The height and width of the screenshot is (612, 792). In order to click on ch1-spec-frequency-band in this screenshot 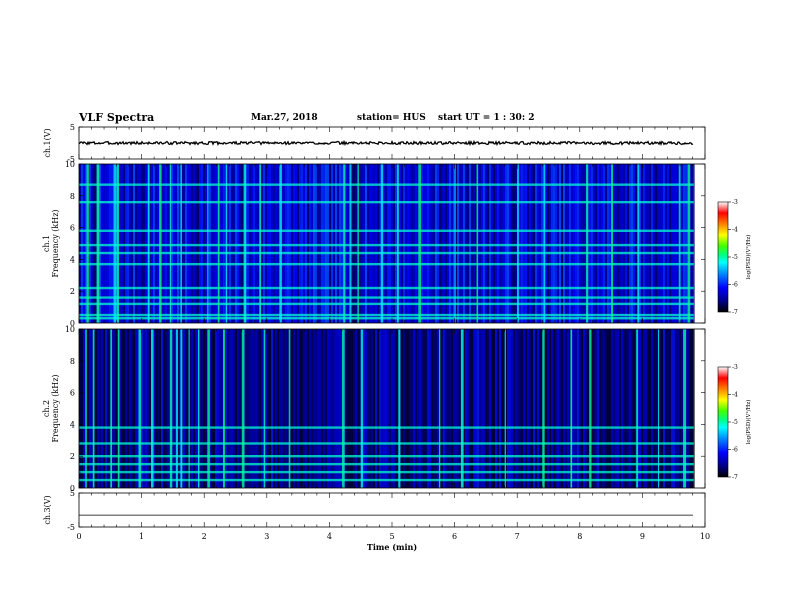, I will do `click(386, 264)`.